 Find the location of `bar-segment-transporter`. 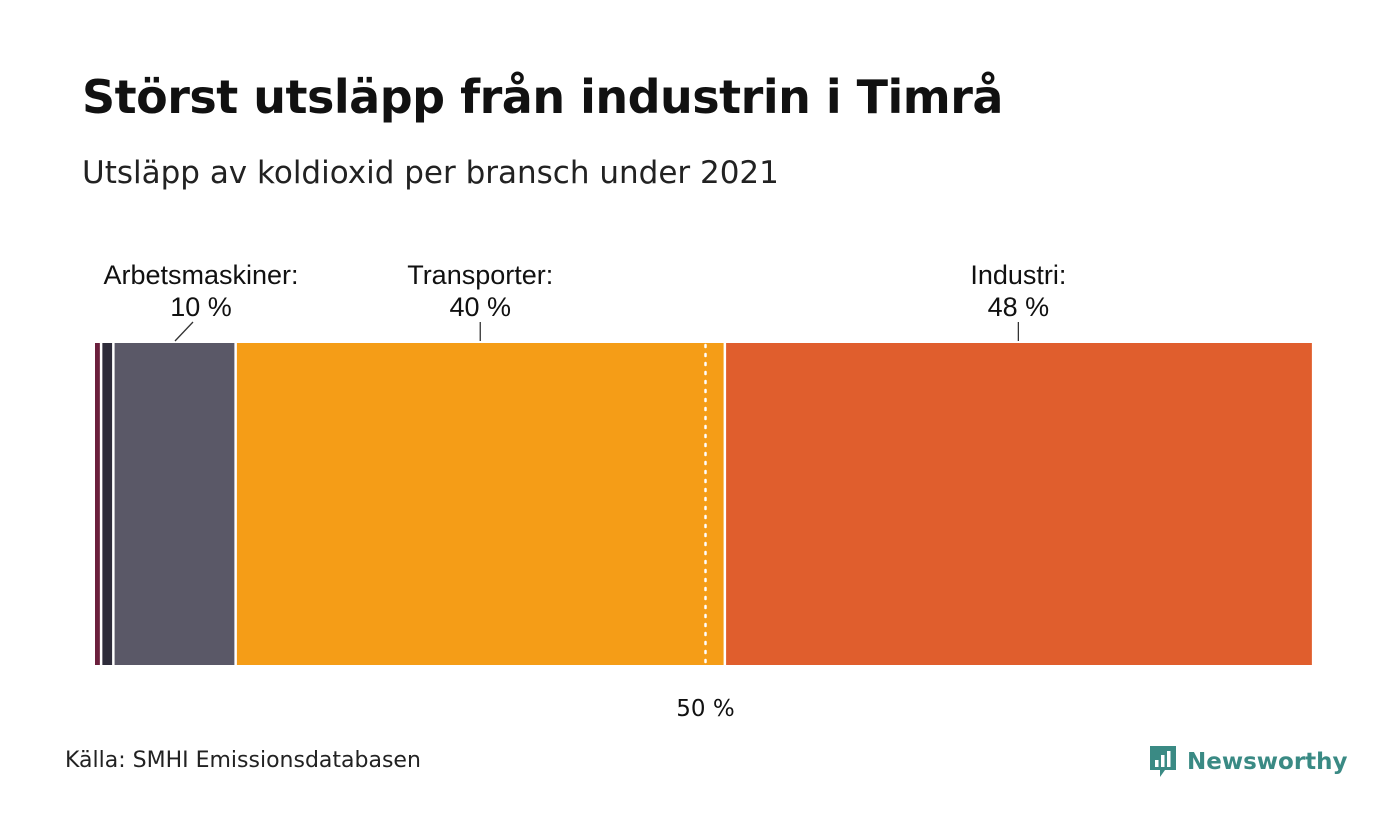

bar-segment-transporter is located at coordinates (480, 504).